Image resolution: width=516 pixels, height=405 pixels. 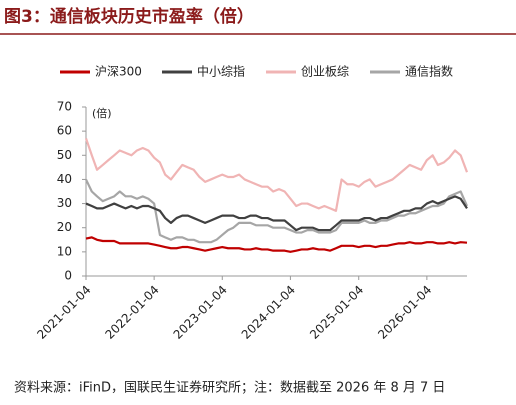 I want to click on x-tick-label: 2023-01-04, so click(x=200, y=312).